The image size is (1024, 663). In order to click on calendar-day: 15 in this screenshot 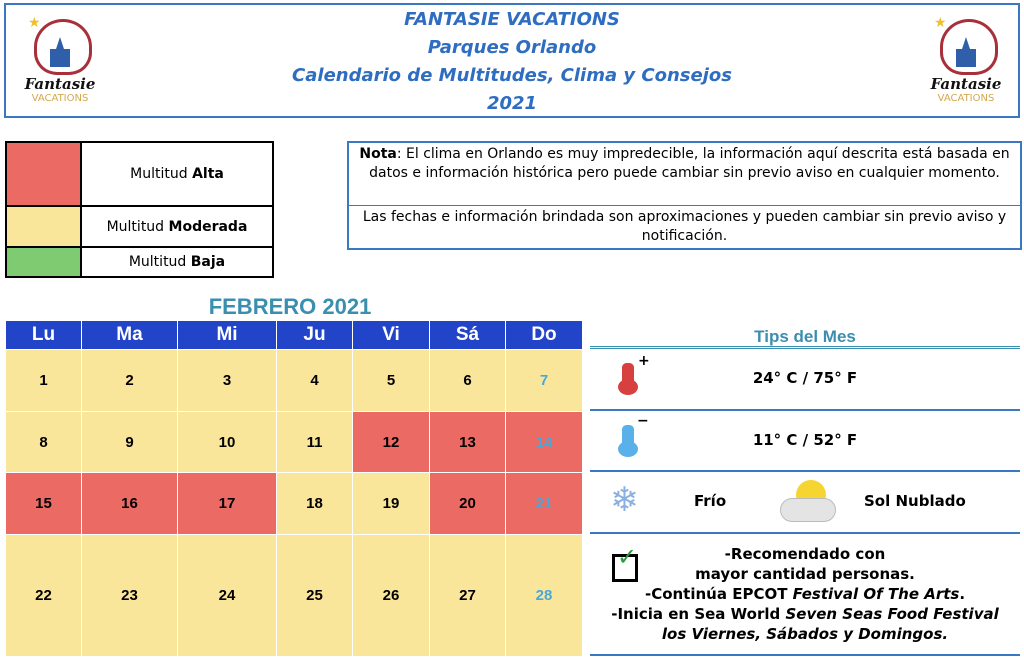, I will do `click(43, 503)`.